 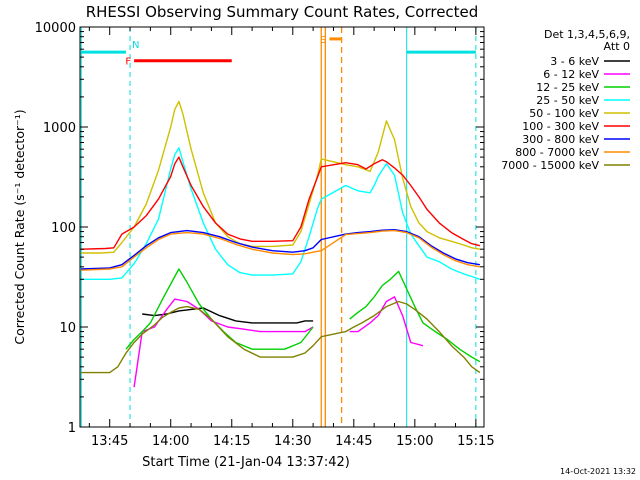 I want to click on bars-layer: NF S, so click(x=278, y=51).